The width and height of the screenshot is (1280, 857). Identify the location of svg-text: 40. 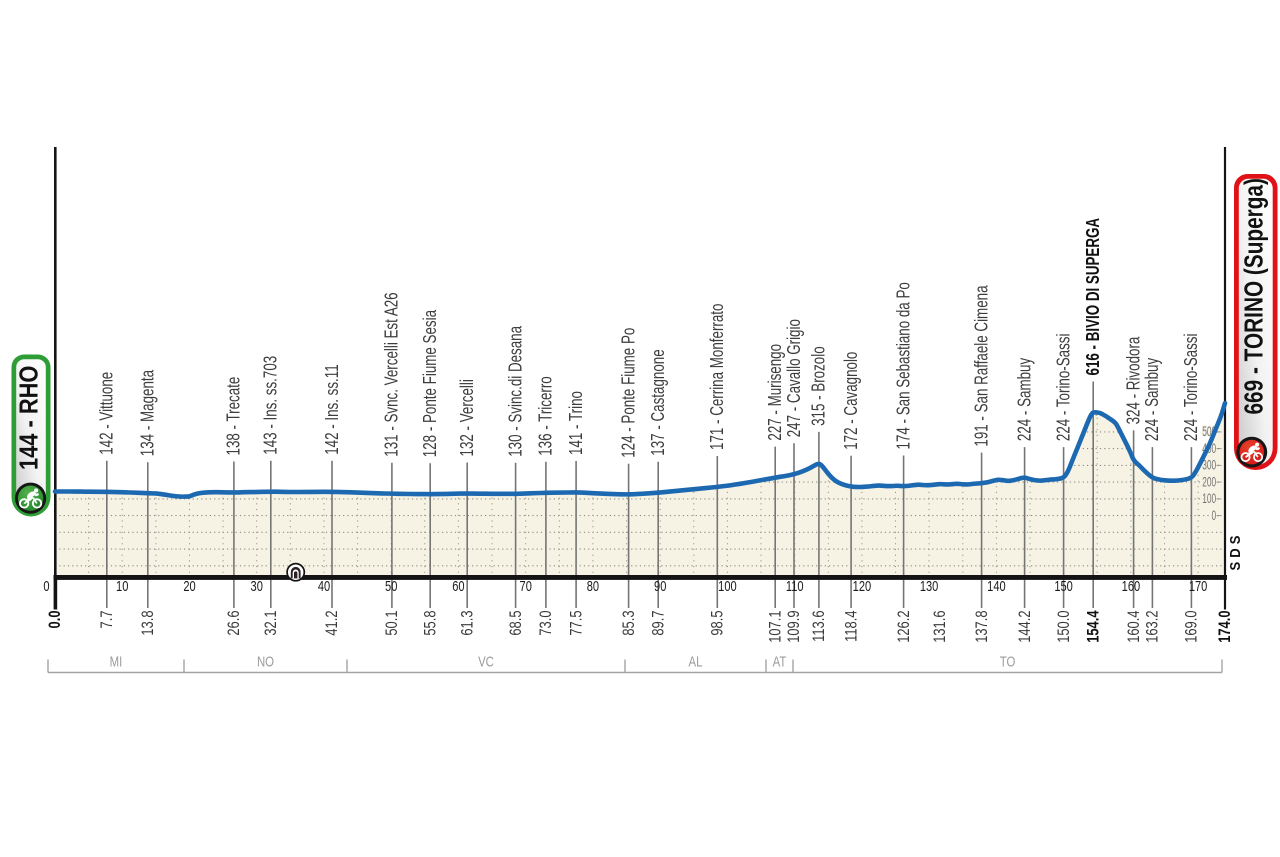
(324, 585).